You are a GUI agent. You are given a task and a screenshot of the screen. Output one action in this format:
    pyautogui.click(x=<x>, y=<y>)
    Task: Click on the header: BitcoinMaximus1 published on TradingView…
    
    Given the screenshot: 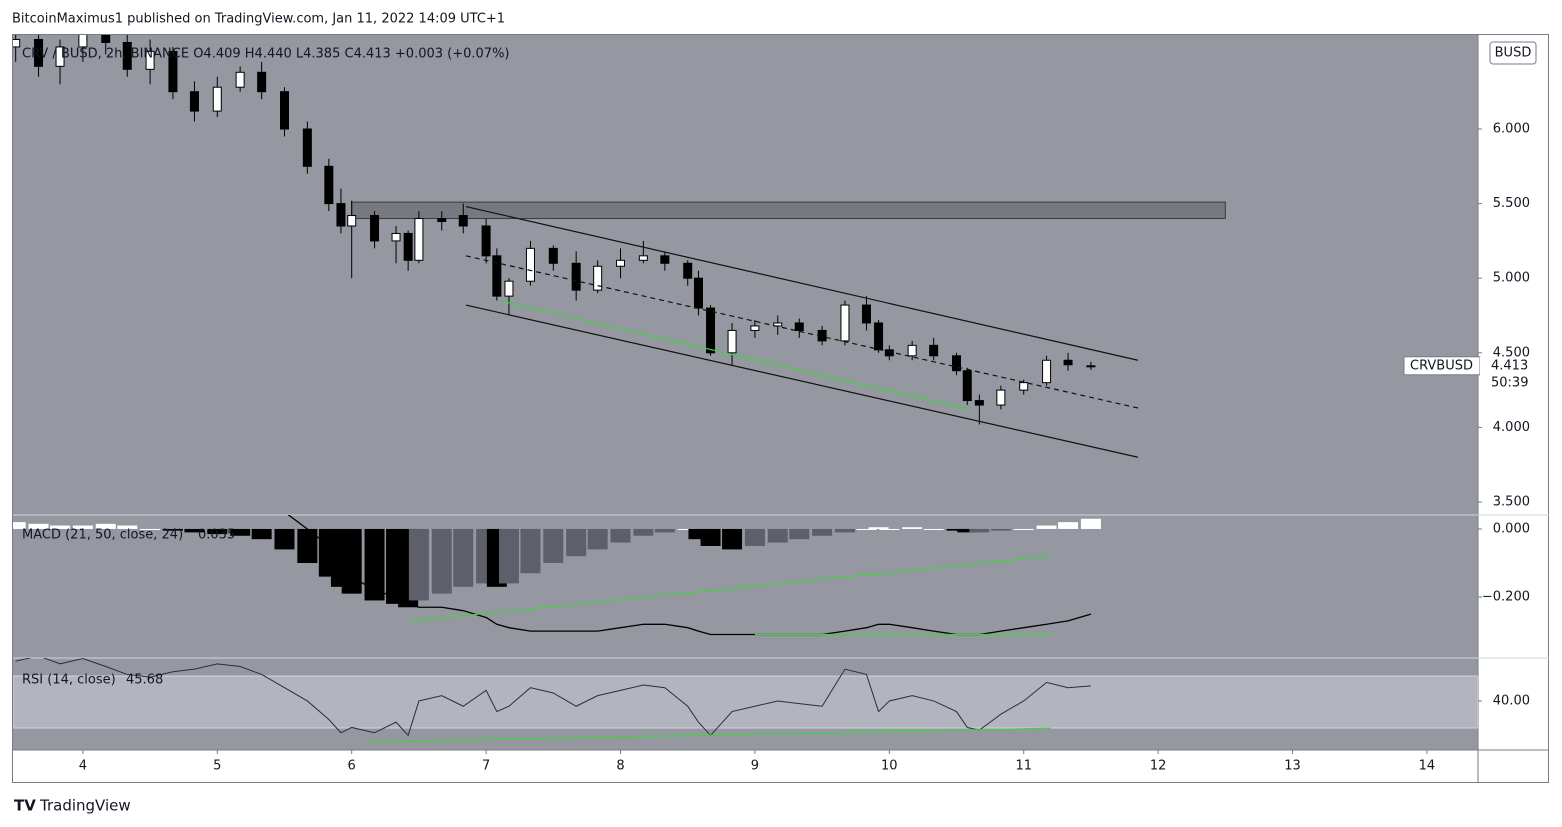 What is the action you would take?
    pyautogui.click(x=258, y=19)
    